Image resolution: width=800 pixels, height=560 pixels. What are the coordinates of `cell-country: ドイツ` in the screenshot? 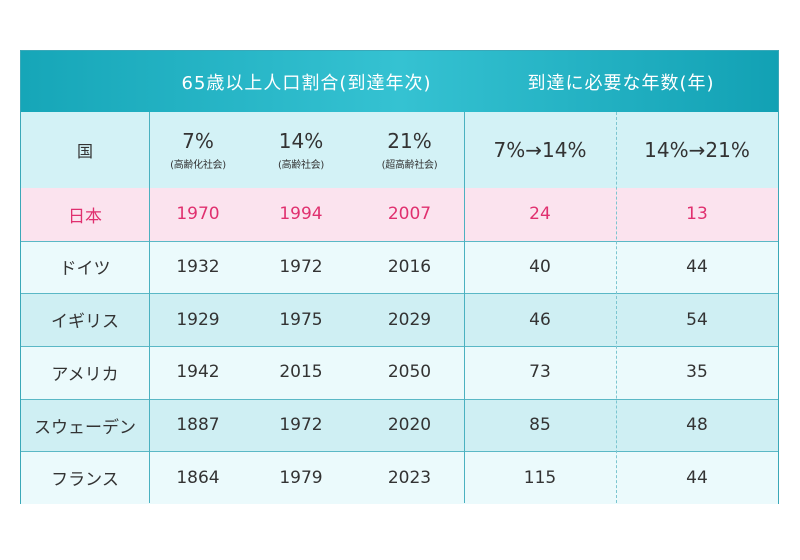 It's located at (85, 267).